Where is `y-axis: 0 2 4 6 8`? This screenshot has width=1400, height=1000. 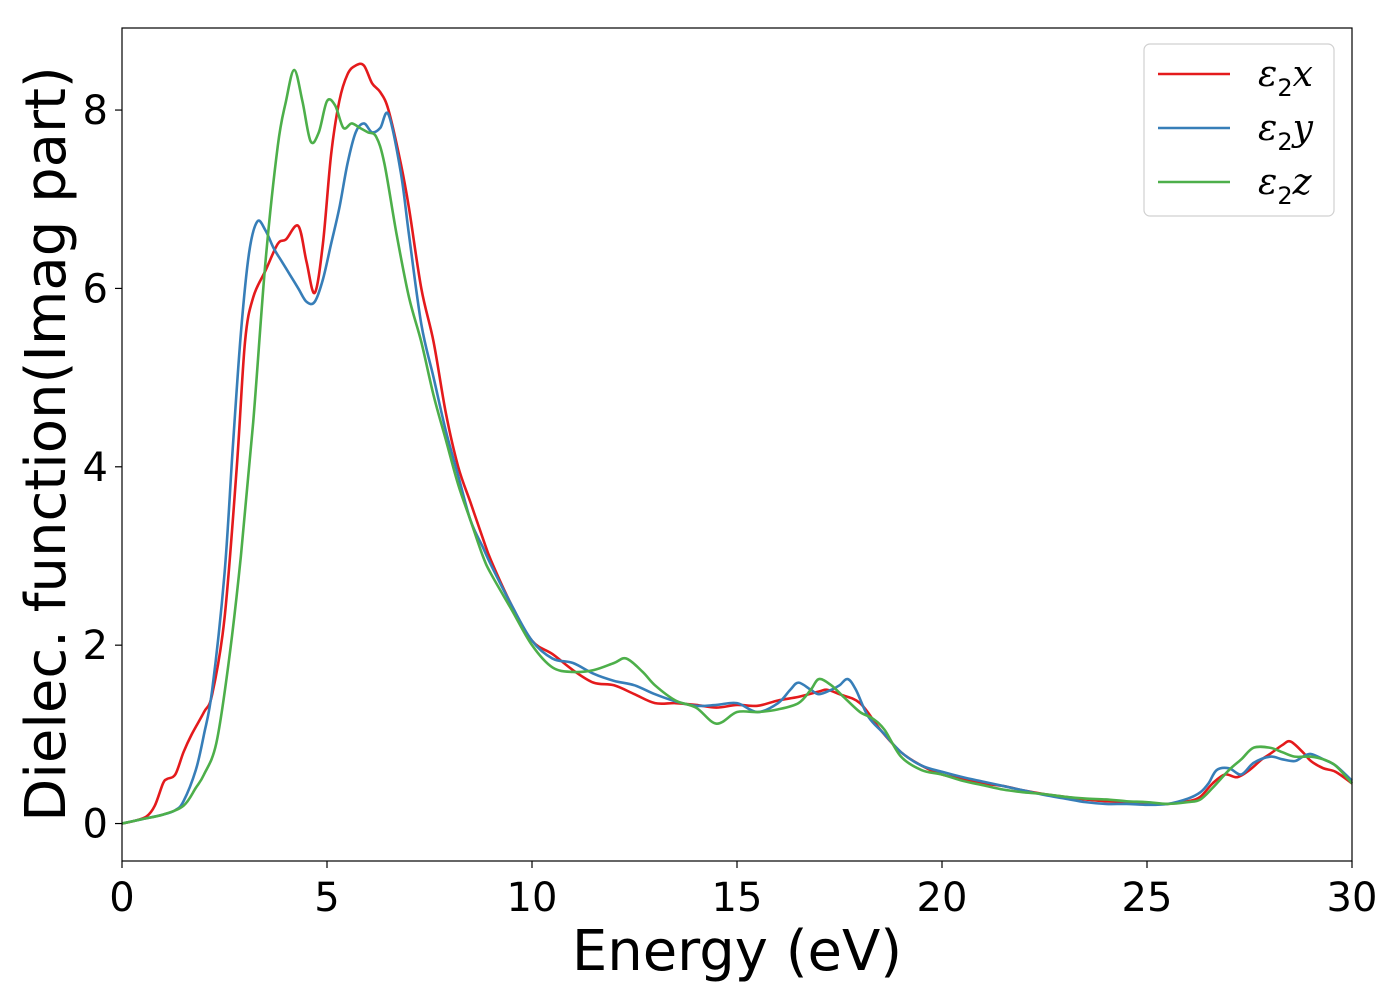
y-axis: 0 2 4 6 8 is located at coordinates (102, 468).